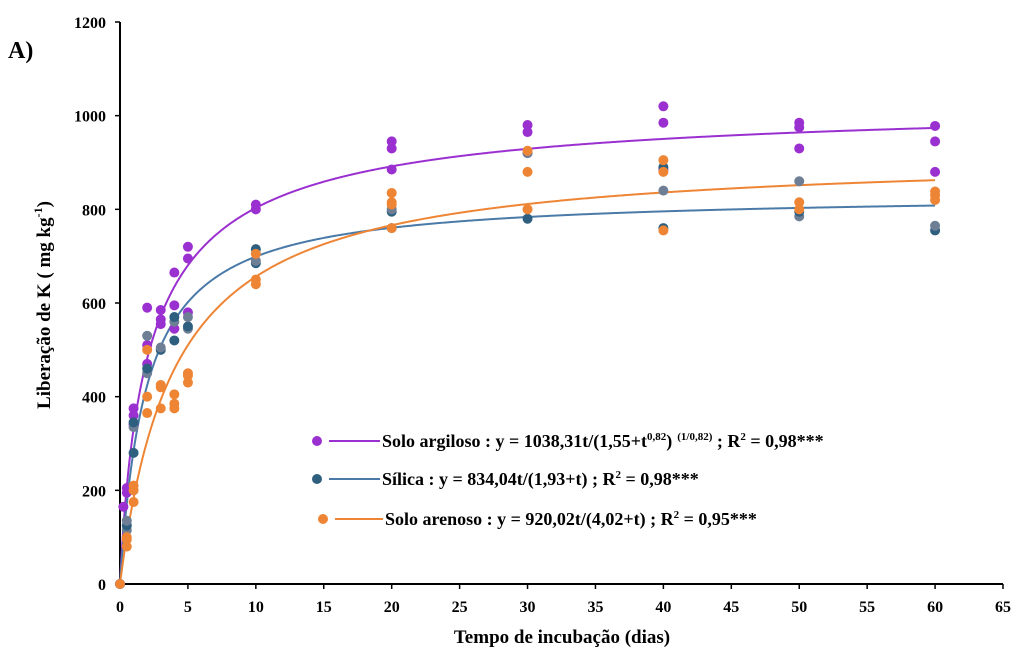  Describe the element at coordinates (94, 398) in the screenshot. I see `y-tick-label: 400` at that location.